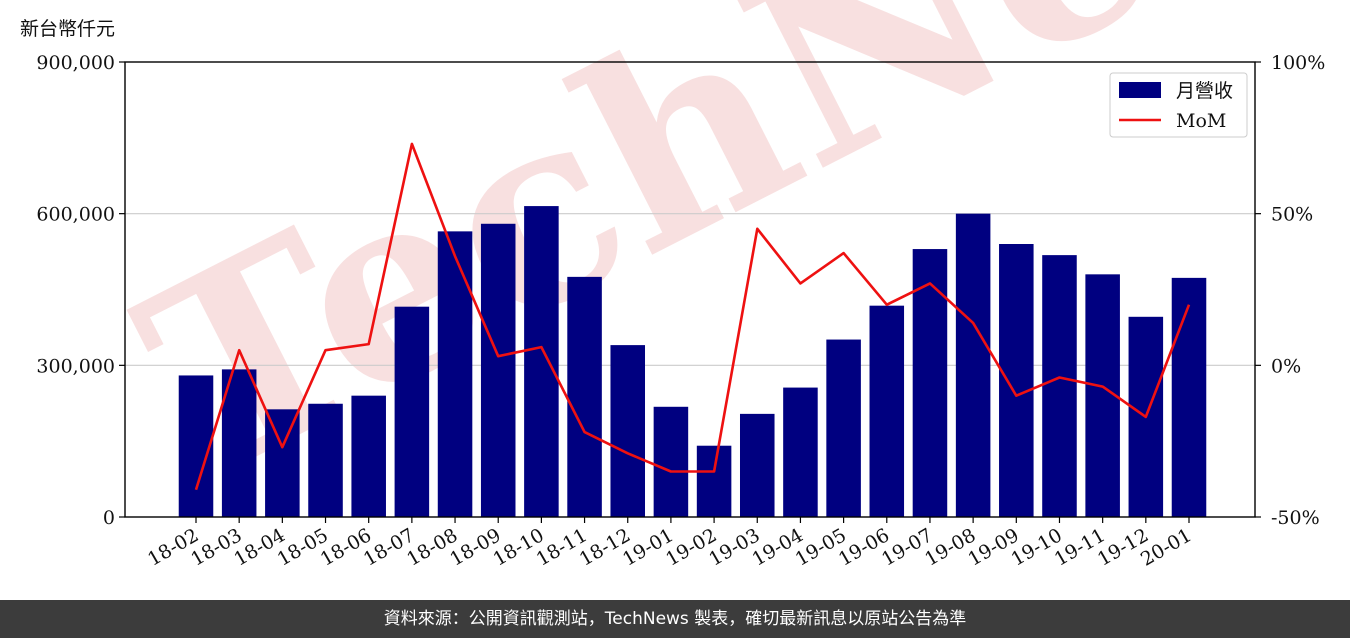 This screenshot has width=1350, height=638. Describe the element at coordinates (1286, 366) in the screenshot. I see `right-tick-label: 0%` at that location.